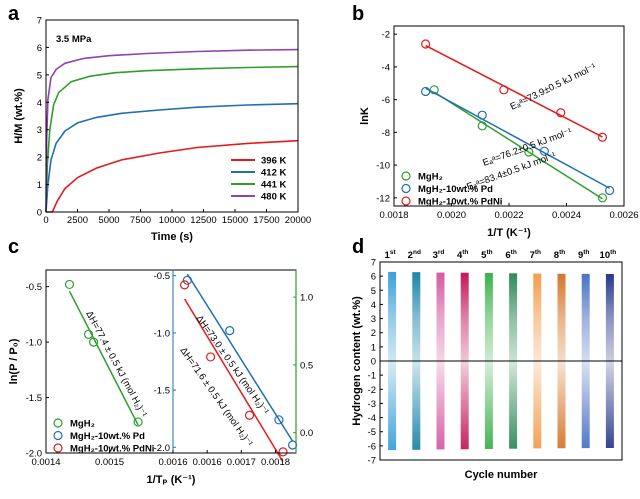  What do you see at coordinates (273, 185) in the screenshot?
I see `a-legend-label: 441 K` at bounding box center [273, 185].